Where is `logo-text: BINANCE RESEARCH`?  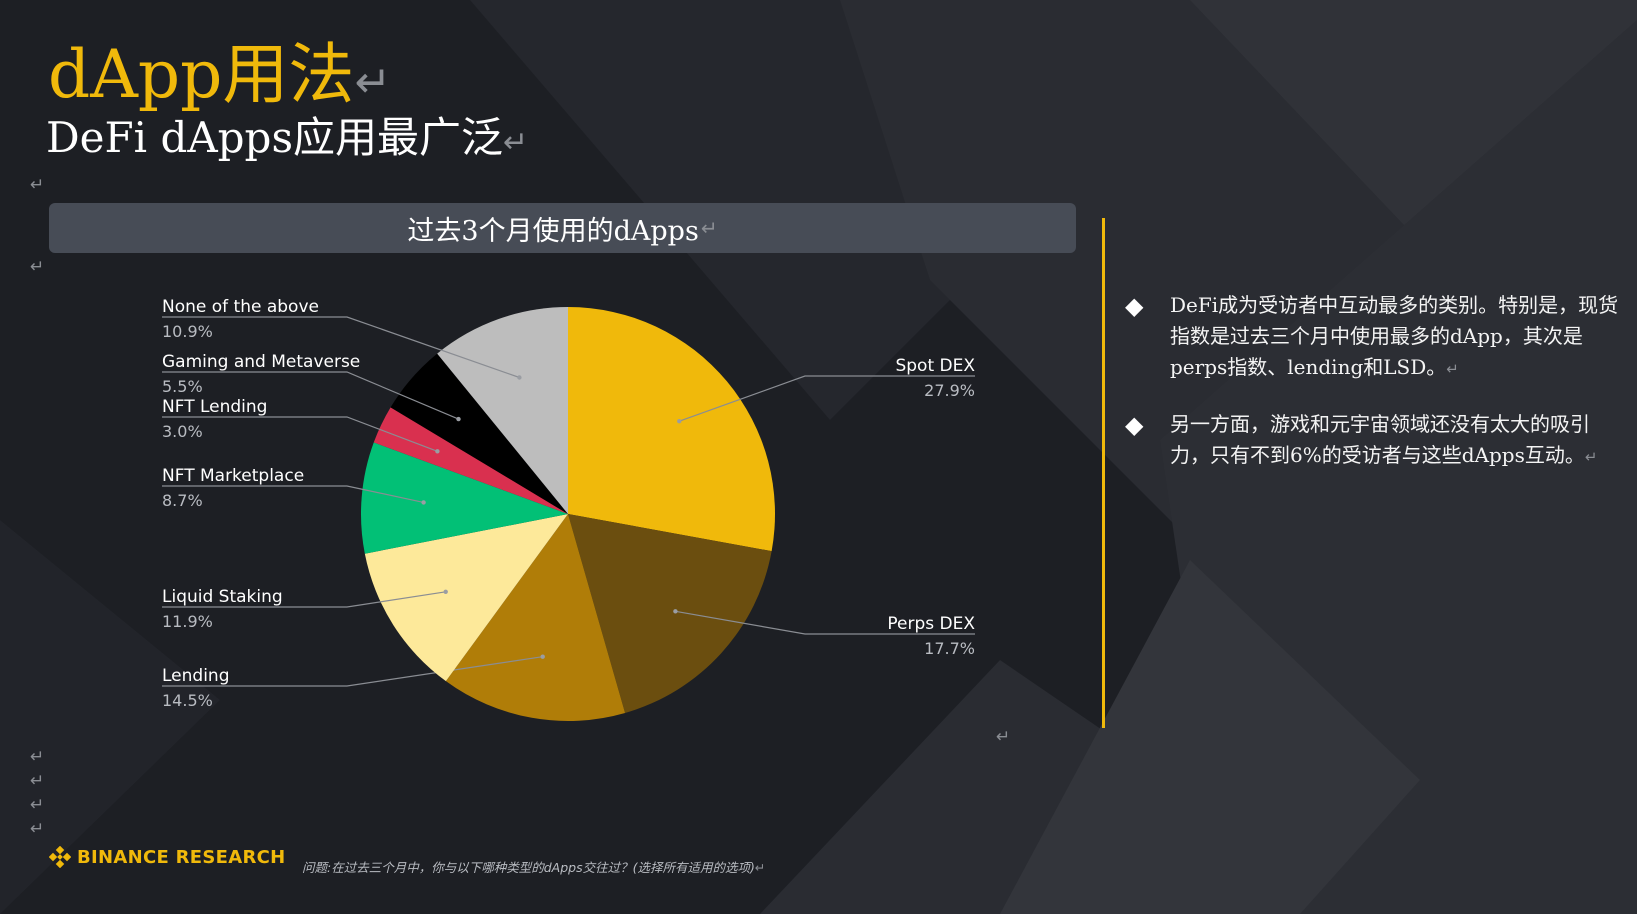 logo-text: BINANCE RESEARCH is located at coordinates (181, 857).